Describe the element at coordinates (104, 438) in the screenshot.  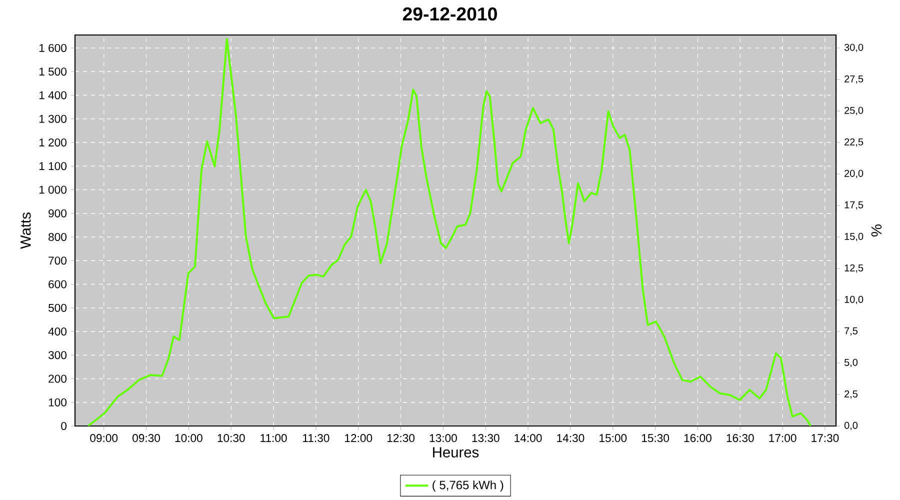
I see `x-tick-label: 09:00` at that location.